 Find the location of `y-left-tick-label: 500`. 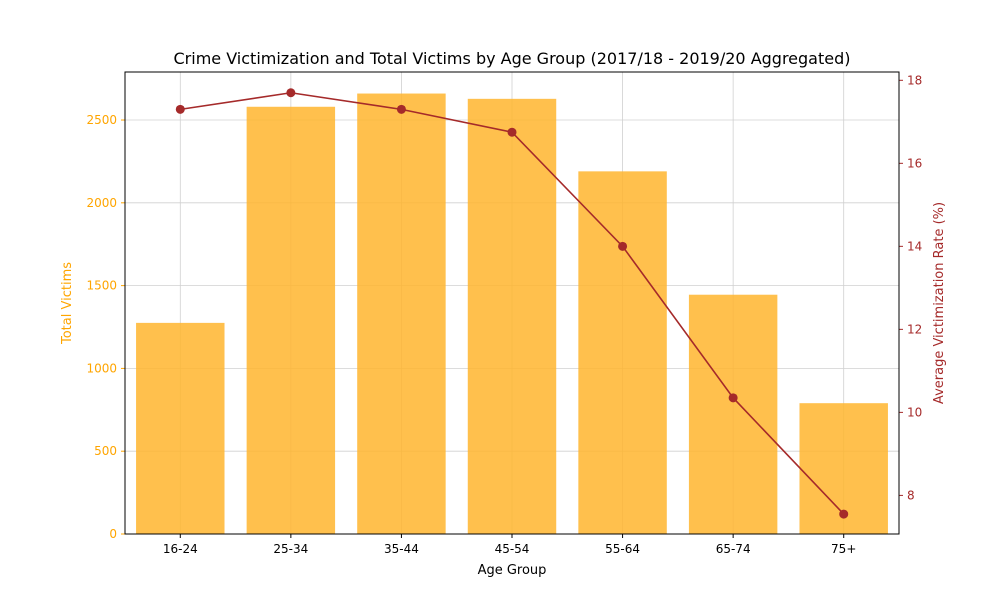

y-left-tick-label: 500 is located at coordinates (105, 451).